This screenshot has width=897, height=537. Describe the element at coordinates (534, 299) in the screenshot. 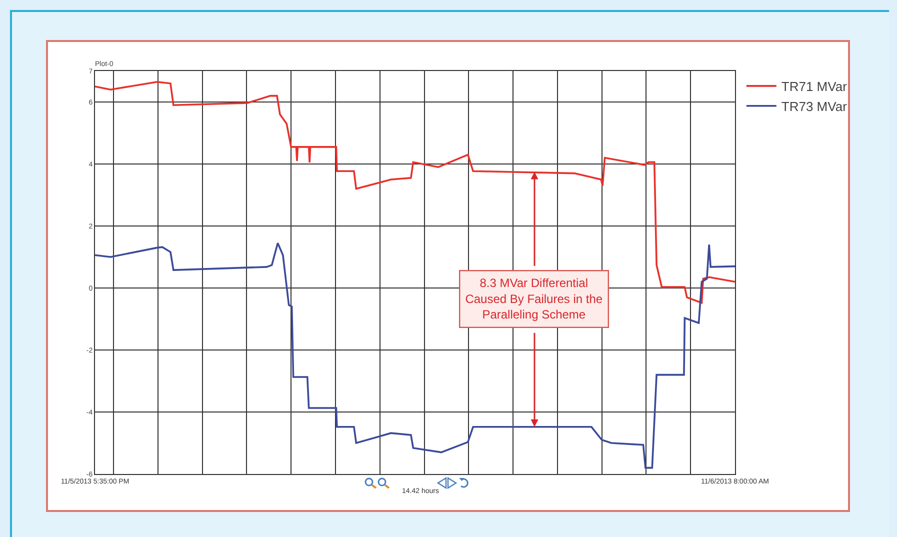

I see `annotation: 8.3 MVar Differential Caused By Failures in the Paralleling Scheme` at that location.